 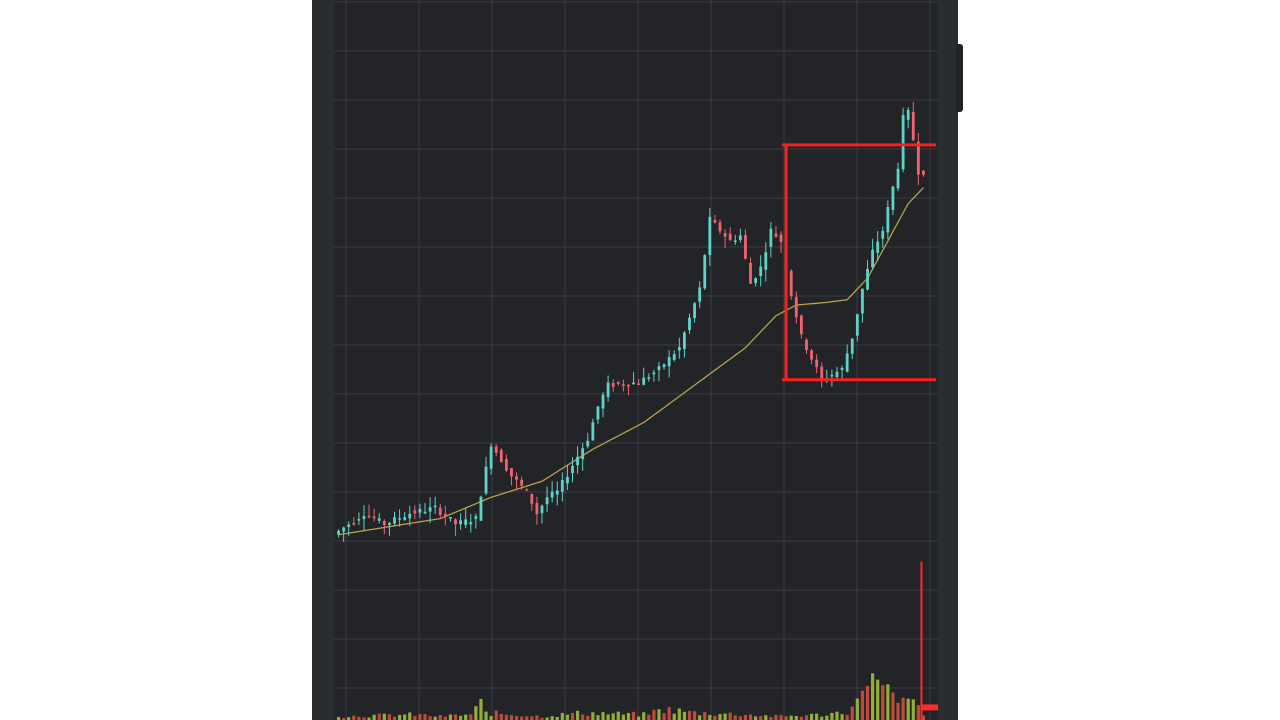 I want to click on volume-bars-layer, so click(x=637, y=640).